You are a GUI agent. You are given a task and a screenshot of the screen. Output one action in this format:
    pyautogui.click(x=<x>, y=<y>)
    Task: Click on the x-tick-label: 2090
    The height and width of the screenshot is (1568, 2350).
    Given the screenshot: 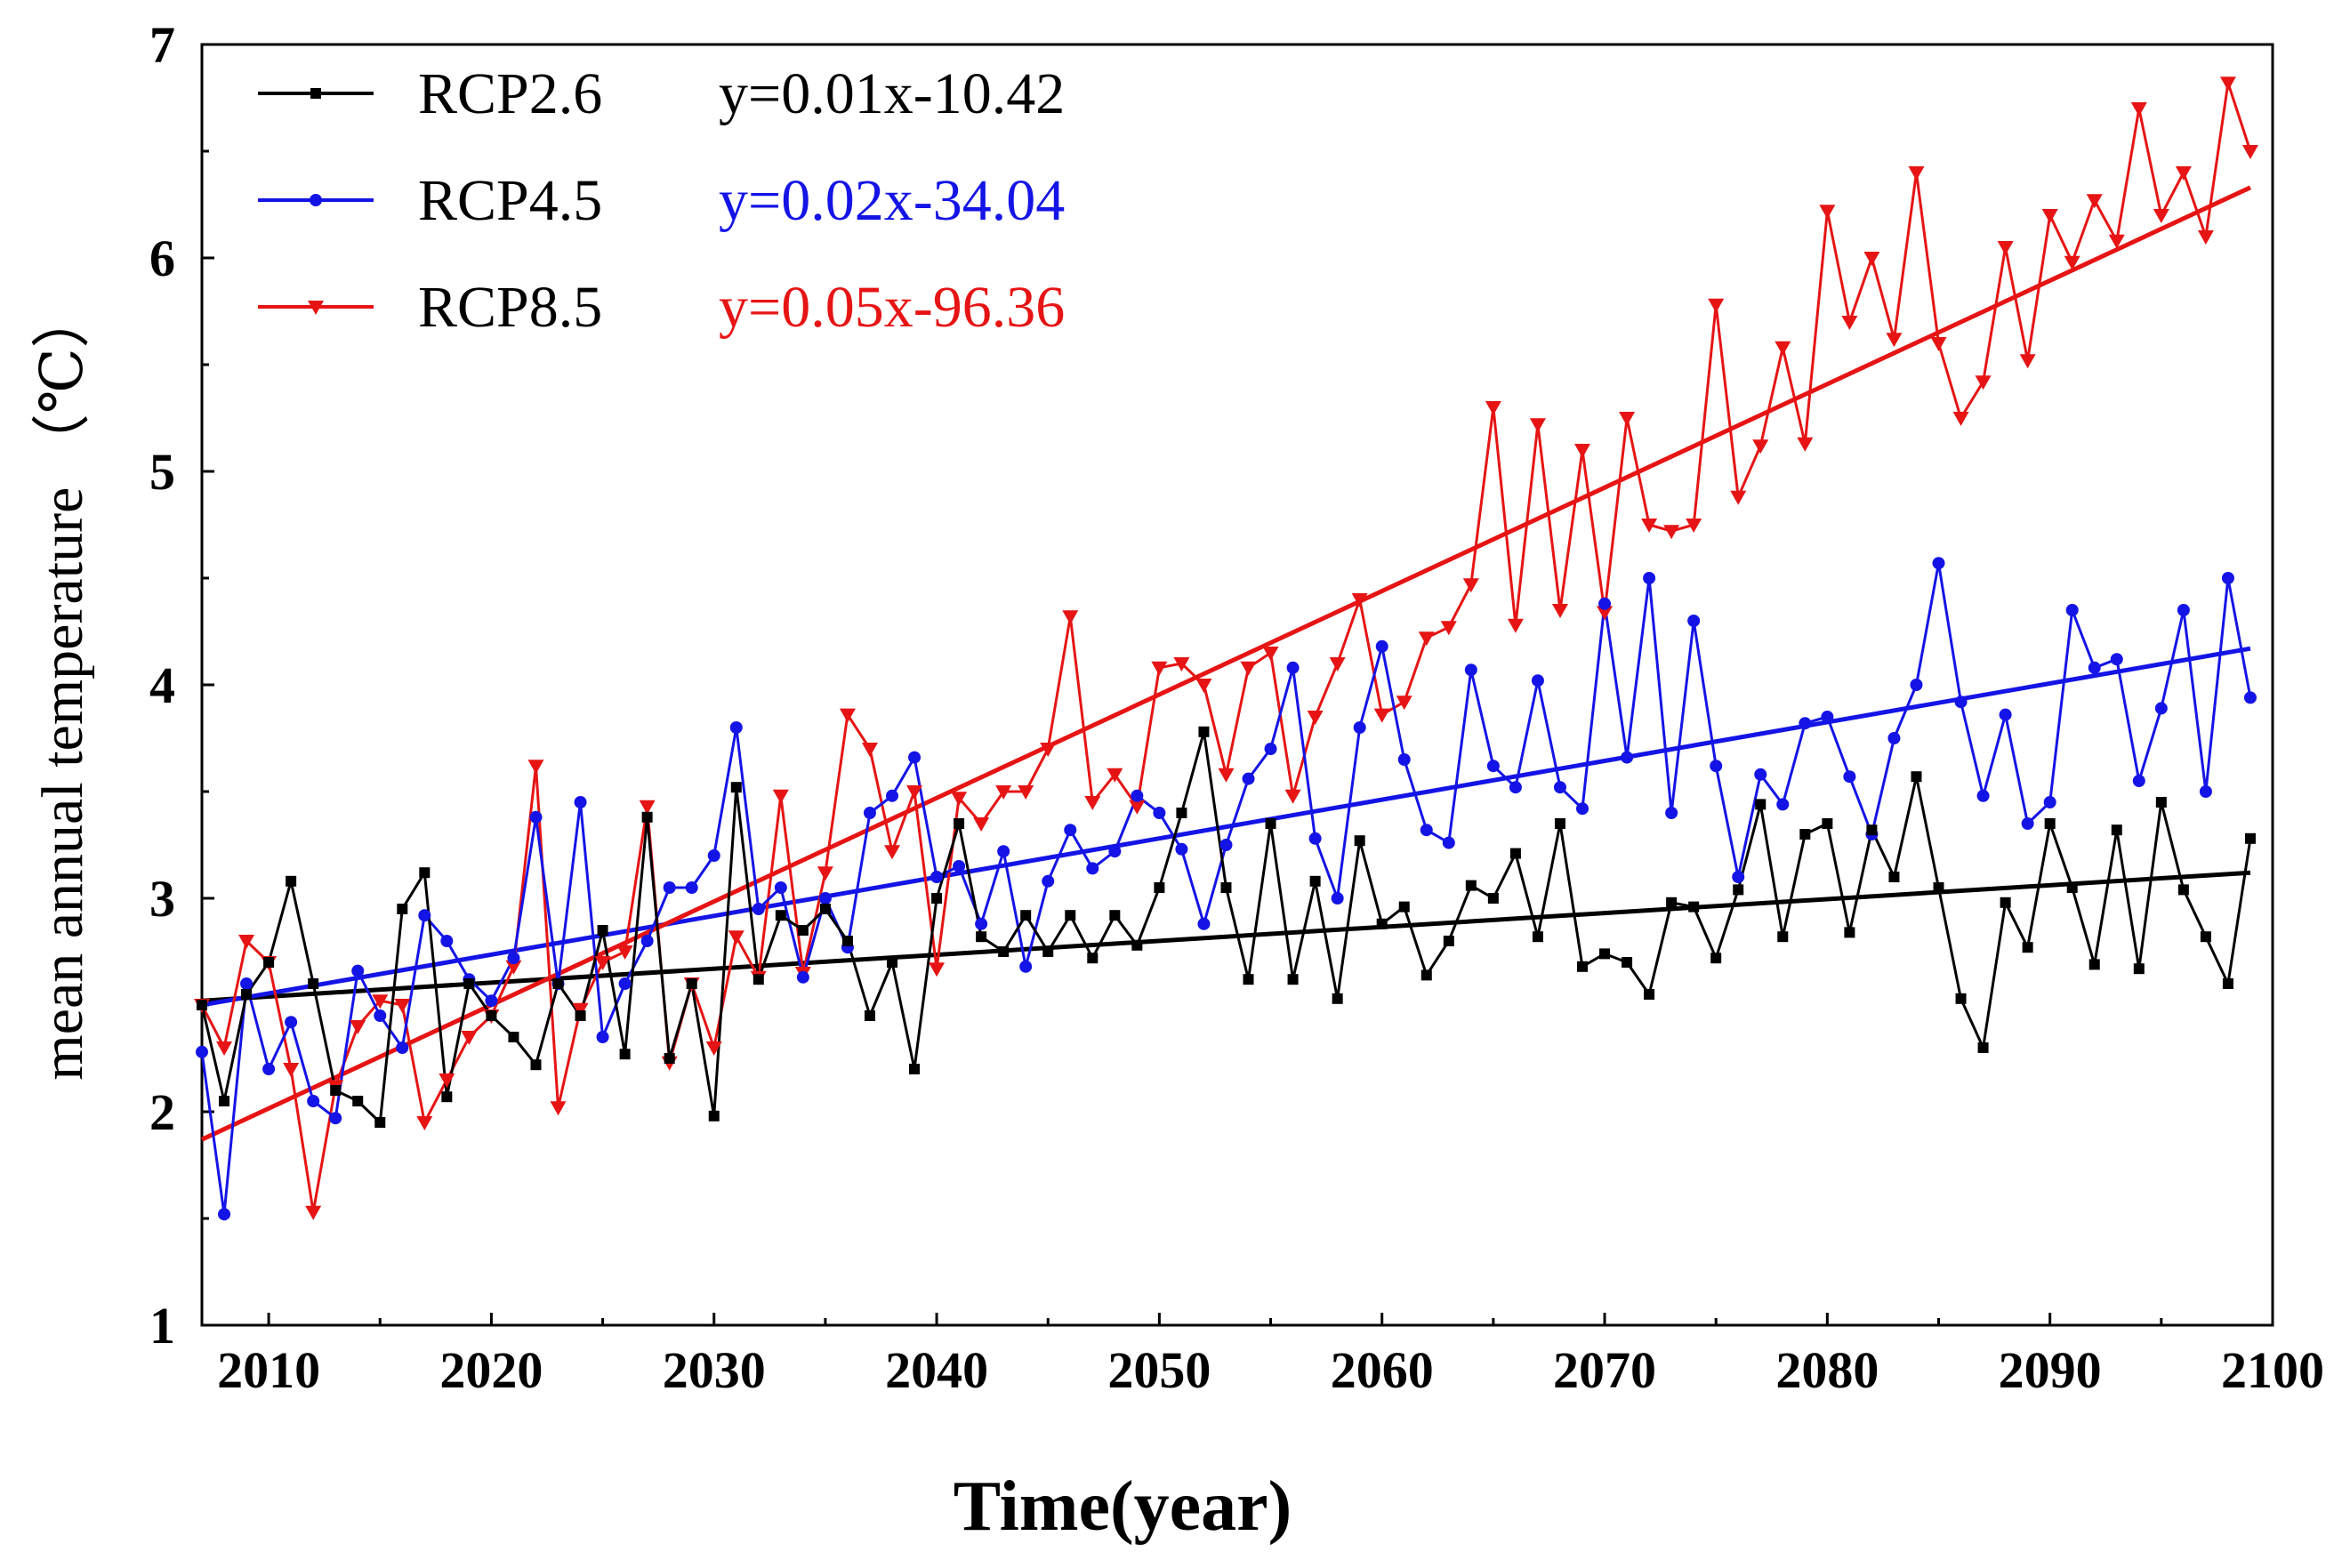 What is the action you would take?
    pyautogui.click(x=2050, y=1370)
    